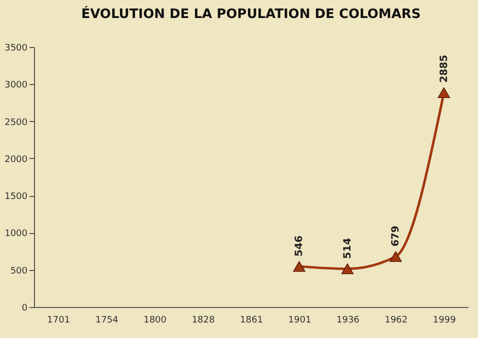 The width and height of the screenshot is (478, 338). What do you see at coordinates (300, 246) in the screenshot?
I see `data-label: 546` at bounding box center [300, 246].